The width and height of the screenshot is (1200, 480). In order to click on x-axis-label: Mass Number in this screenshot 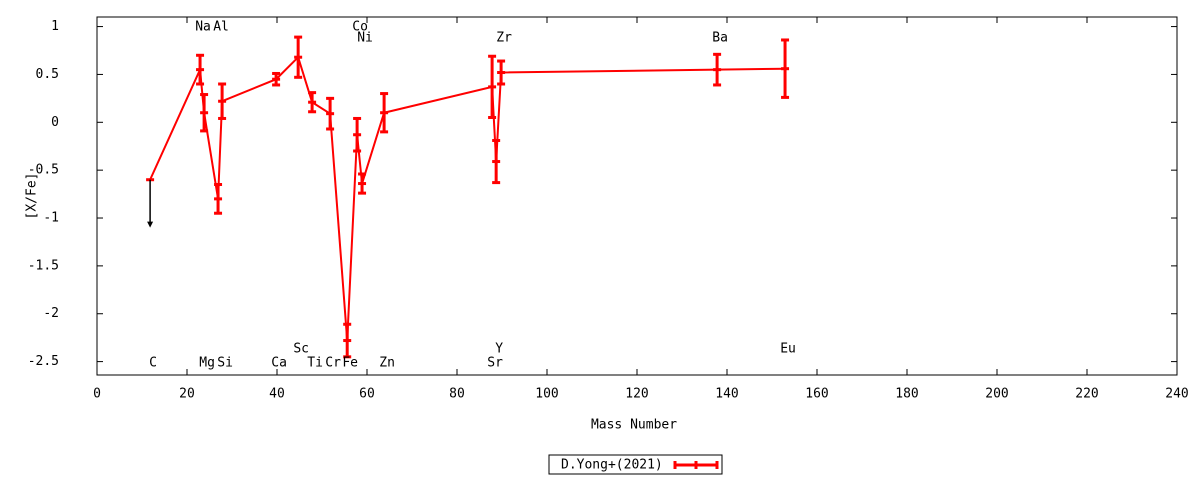, I will do `click(634, 425)`.